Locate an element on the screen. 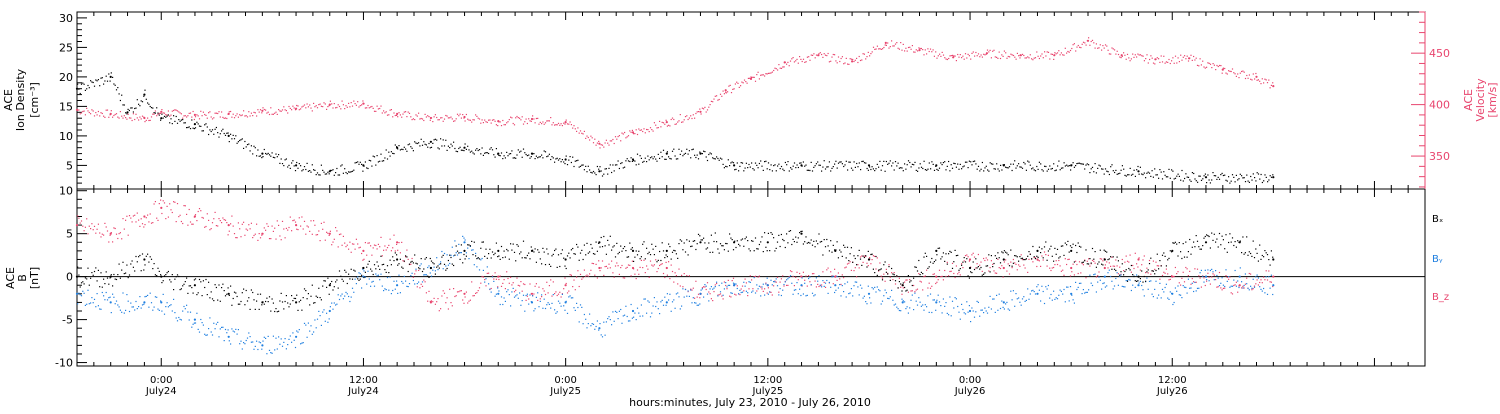  y-tick-label: 0 is located at coordinates (69, 277).